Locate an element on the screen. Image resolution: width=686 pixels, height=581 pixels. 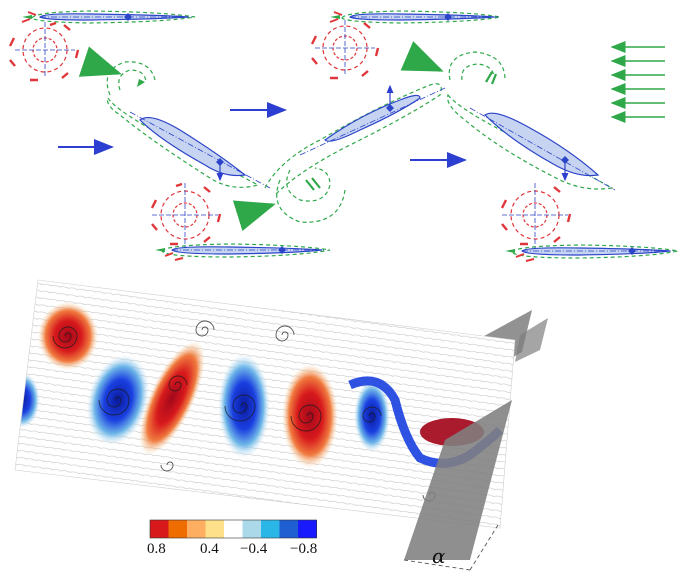
vortex-ring-bottom-left is located at coordinates (186, 215).